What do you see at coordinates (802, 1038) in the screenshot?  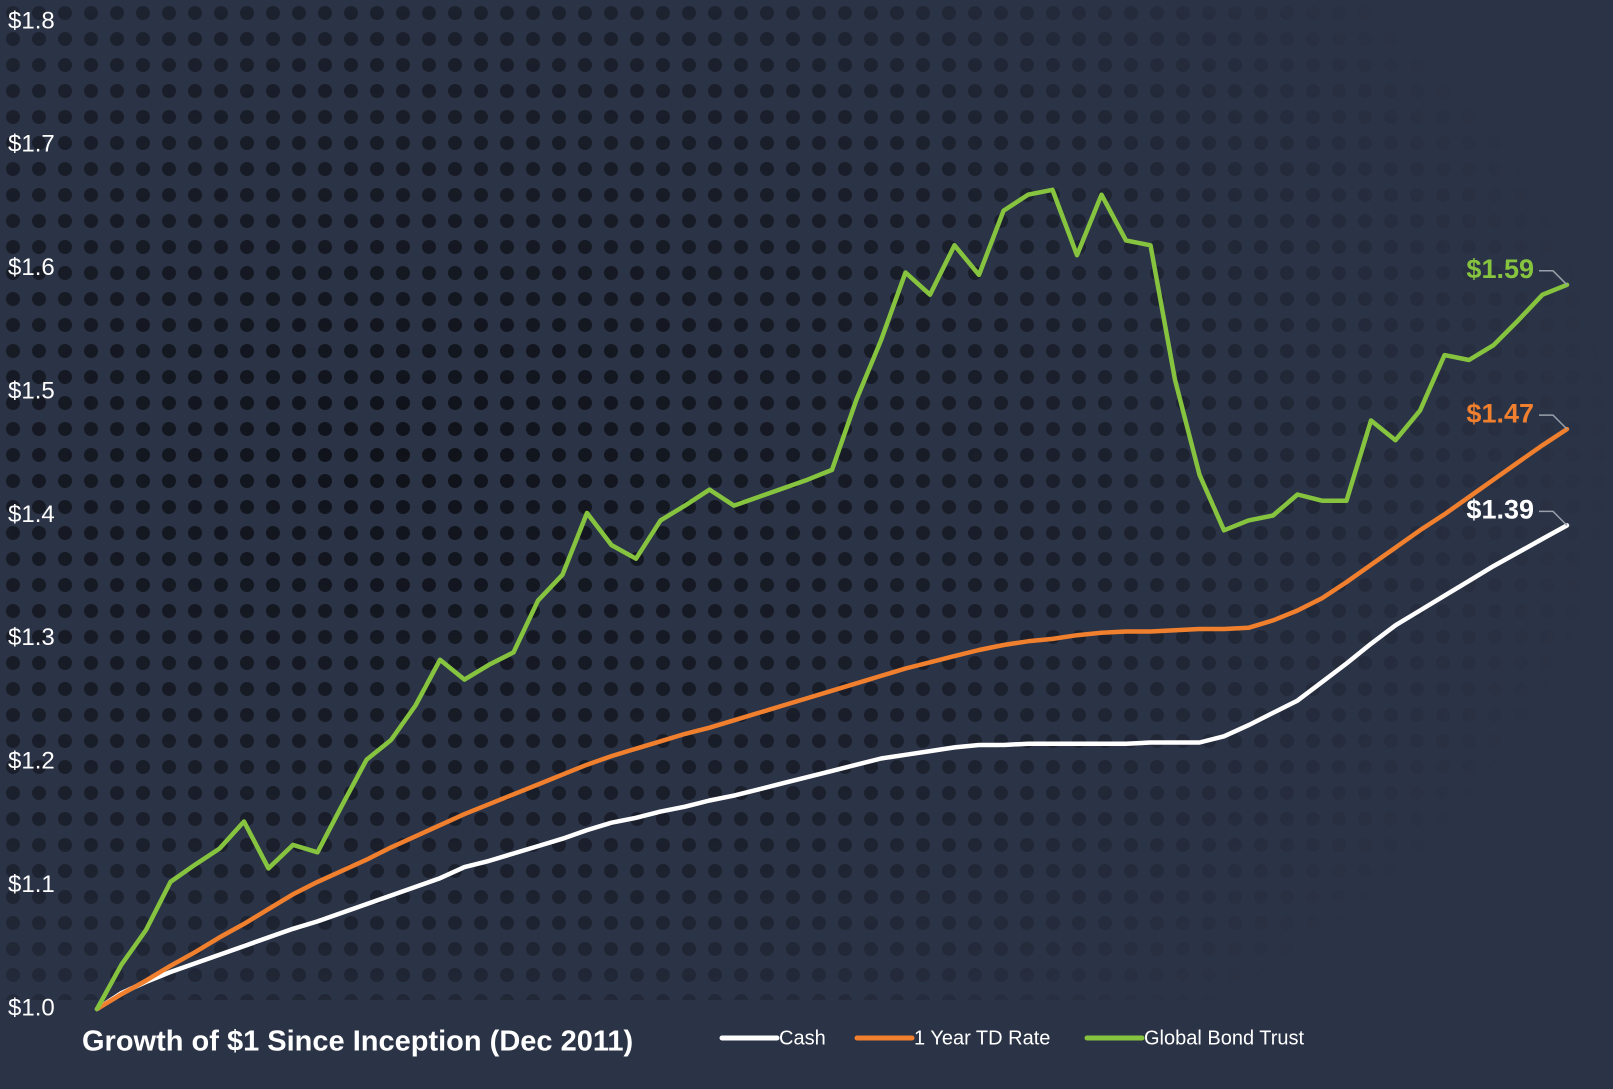 I see `legend-label: Cash` at bounding box center [802, 1038].